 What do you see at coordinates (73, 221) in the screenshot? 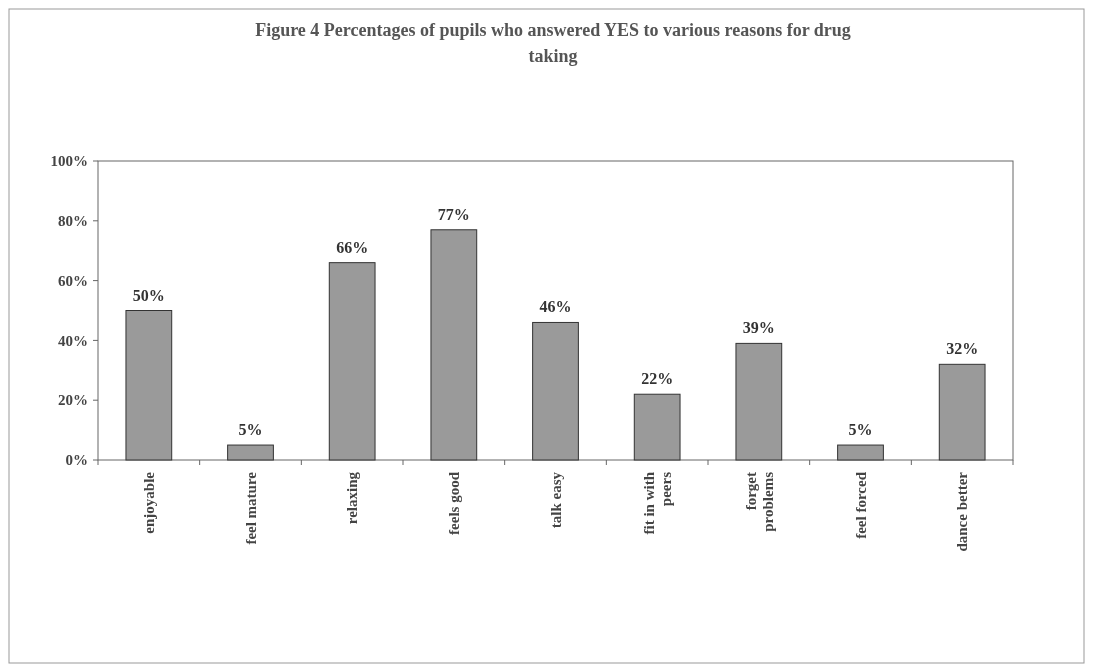
I see `y-tick-label: 80%` at bounding box center [73, 221].